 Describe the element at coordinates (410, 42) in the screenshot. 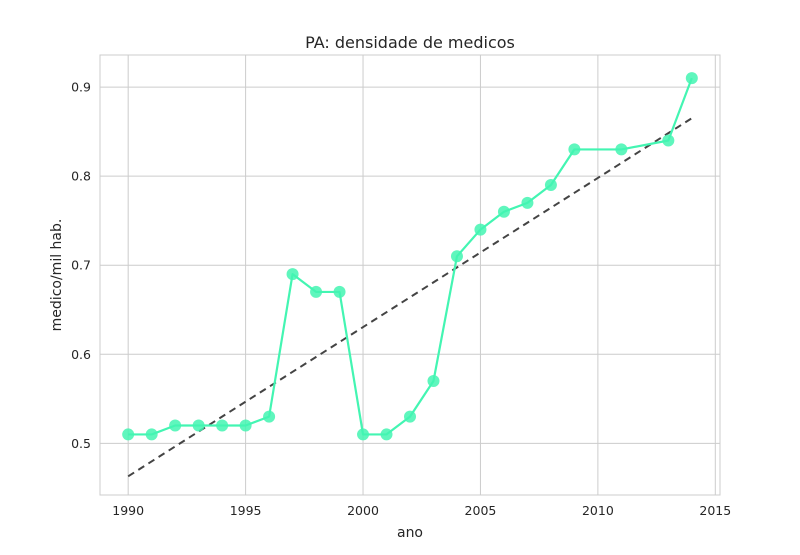

I see `chart-title: PA: densidade de medicos` at that location.